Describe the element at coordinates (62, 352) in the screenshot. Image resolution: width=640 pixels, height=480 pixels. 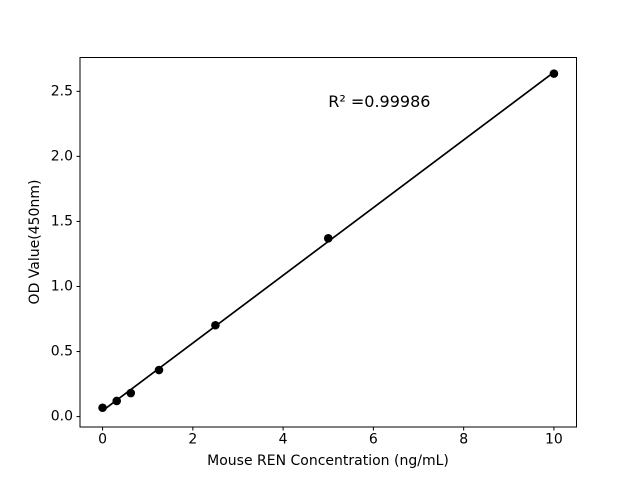
I see `y-tick-label: 0.5` at that location.